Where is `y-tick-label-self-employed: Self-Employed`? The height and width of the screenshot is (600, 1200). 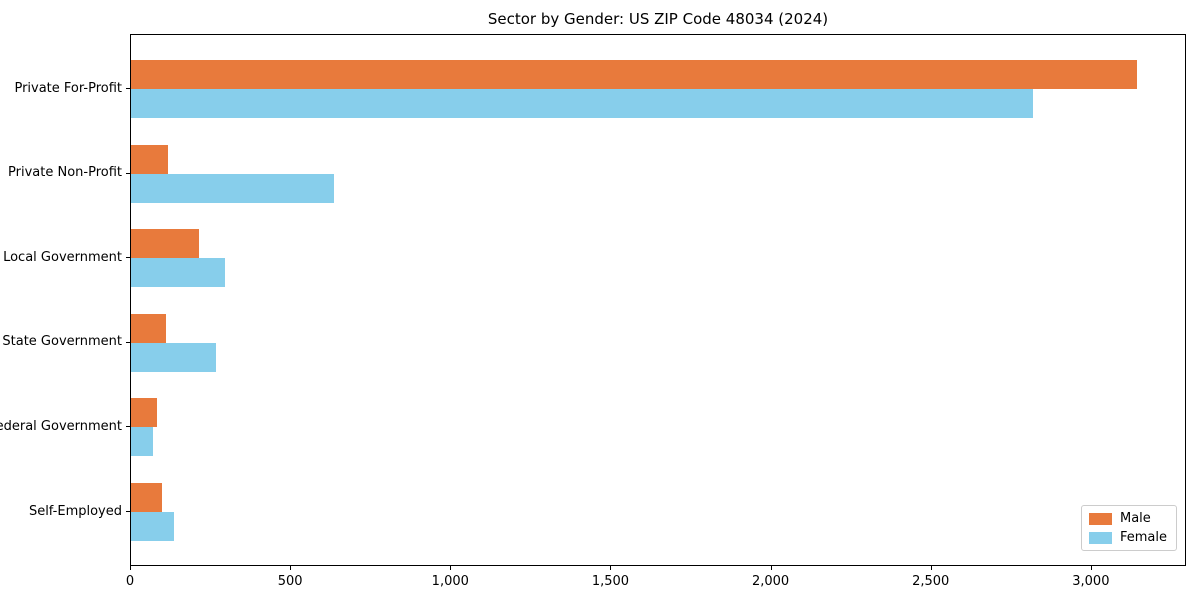 y-tick-label-self-employed: Self-Employed is located at coordinates (75, 511).